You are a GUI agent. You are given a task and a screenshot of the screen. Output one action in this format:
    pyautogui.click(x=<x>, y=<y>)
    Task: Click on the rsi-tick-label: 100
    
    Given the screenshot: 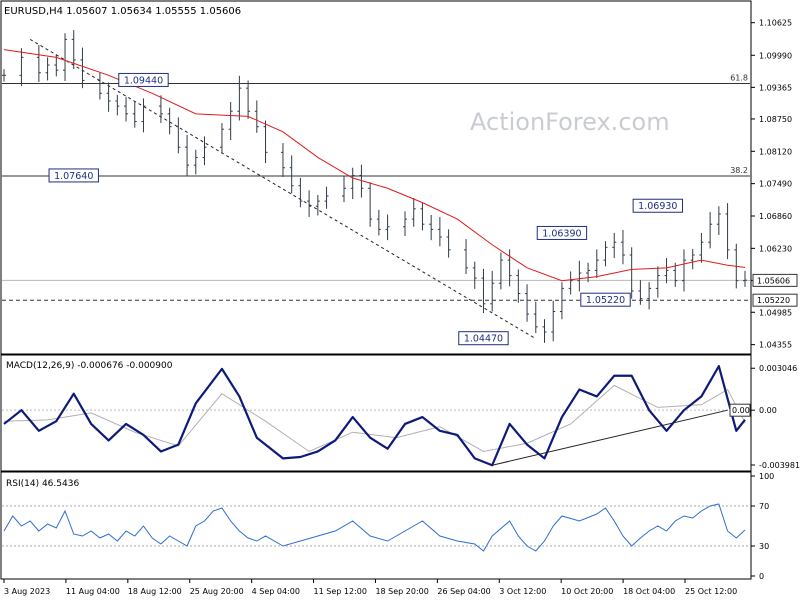 What is the action you would take?
    pyautogui.click(x=766, y=476)
    